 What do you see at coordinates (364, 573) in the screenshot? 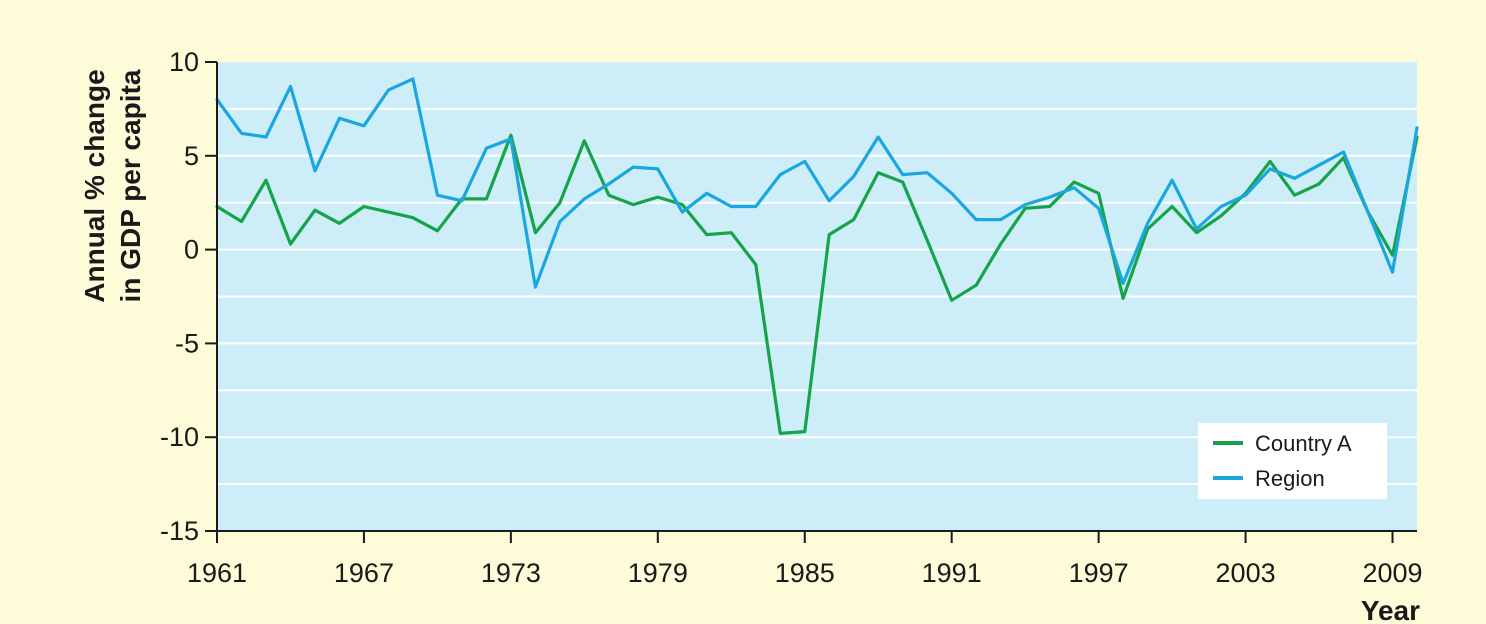
I see `x-tick-label: 1967` at bounding box center [364, 573].